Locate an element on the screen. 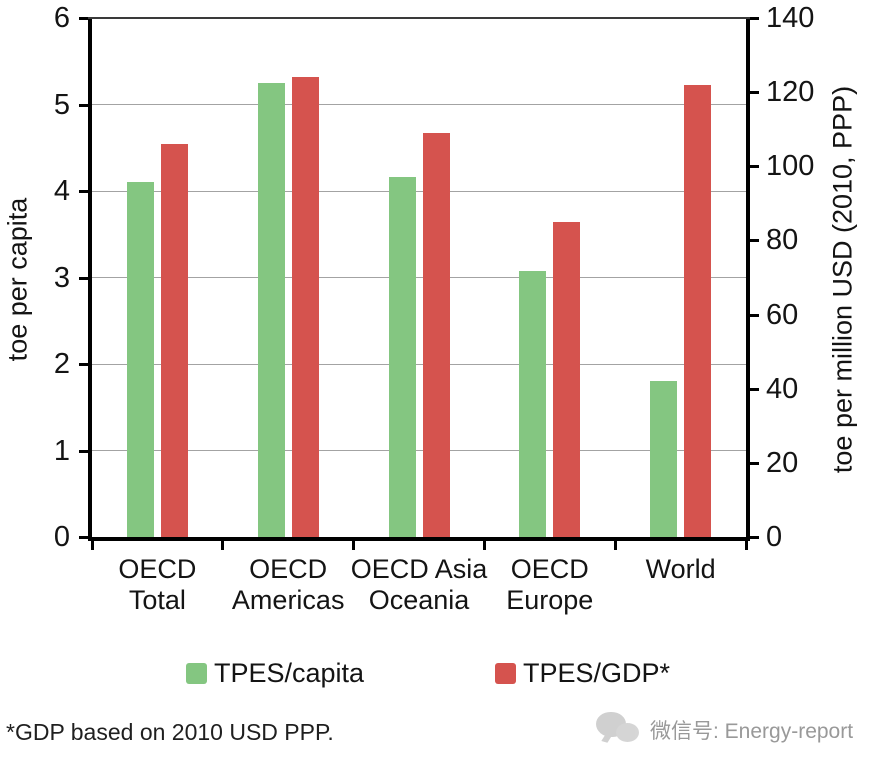 Image resolution: width=872 pixels, height=760 pixels. right-tick-label-40: 40 is located at coordinates (782, 388).